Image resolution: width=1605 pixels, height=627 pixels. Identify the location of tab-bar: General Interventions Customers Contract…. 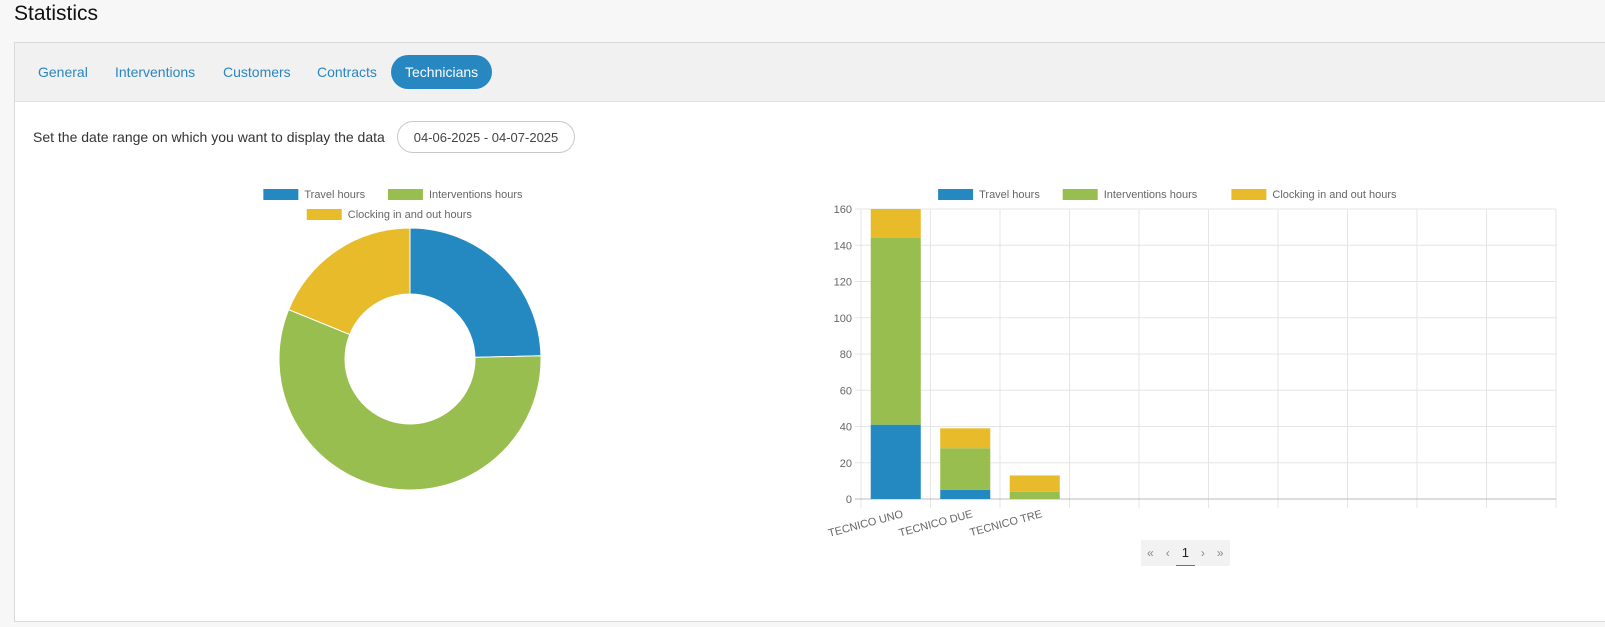
(810, 72).